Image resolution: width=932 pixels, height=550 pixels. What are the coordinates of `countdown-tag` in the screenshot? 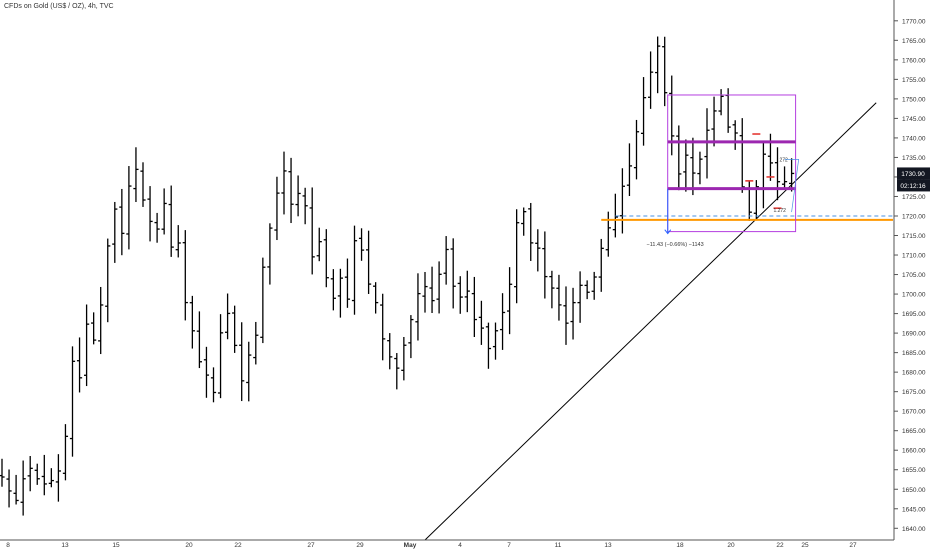 It's located at (913, 185).